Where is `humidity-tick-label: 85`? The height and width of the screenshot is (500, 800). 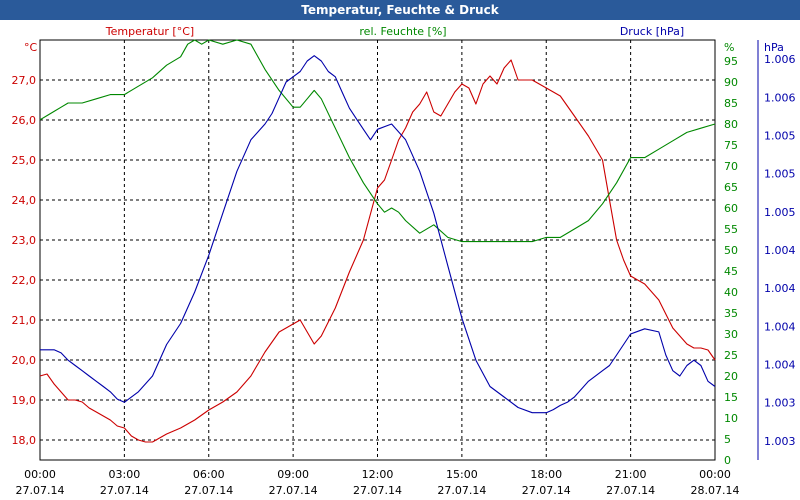
humidity-tick-label: 85 is located at coordinates (731, 103).